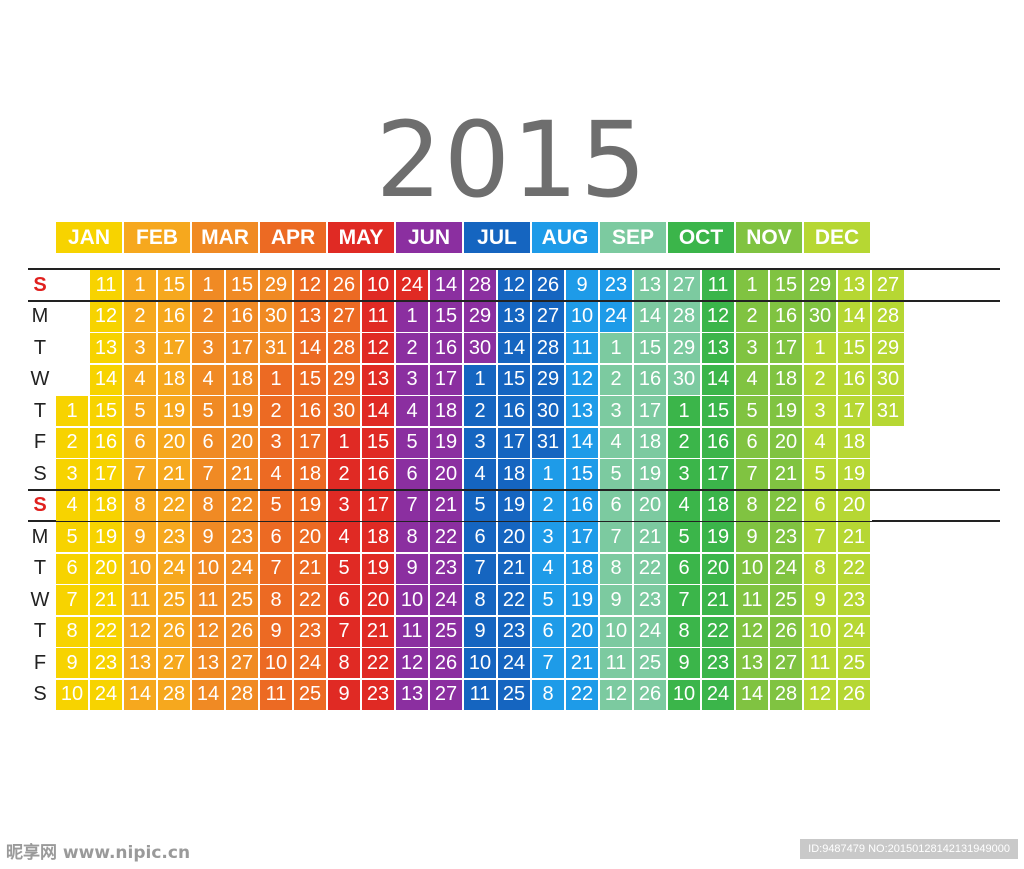 This screenshot has height=869, width=1024. Describe the element at coordinates (175, 631) in the screenshot. I see `day-cell: 26` at that location.